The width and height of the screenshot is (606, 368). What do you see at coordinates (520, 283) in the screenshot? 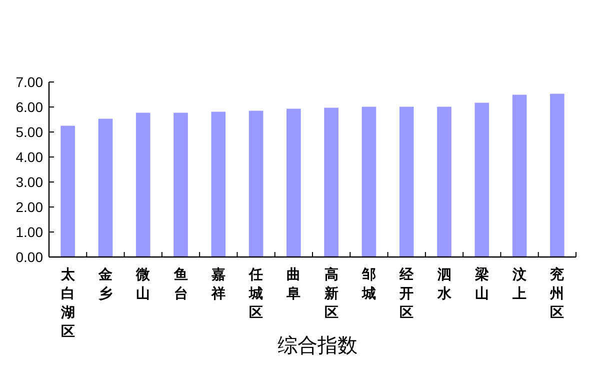
I see `x-tick-label: 汶上` at bounding box center [520, 283].